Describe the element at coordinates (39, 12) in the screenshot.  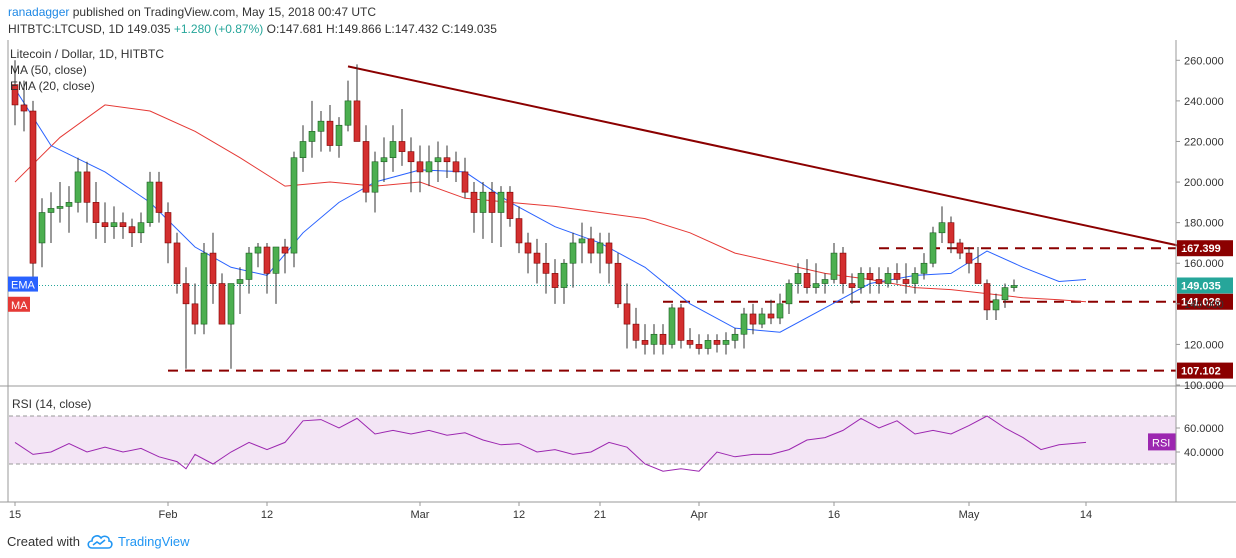
I see `author-link: ranadagger` at that location.